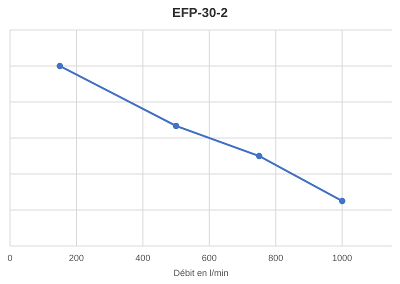  What do you see at coordinates (276, 258) in the screenshot?
I see `x-tick-label: 800` at bounding box center [276, 258].